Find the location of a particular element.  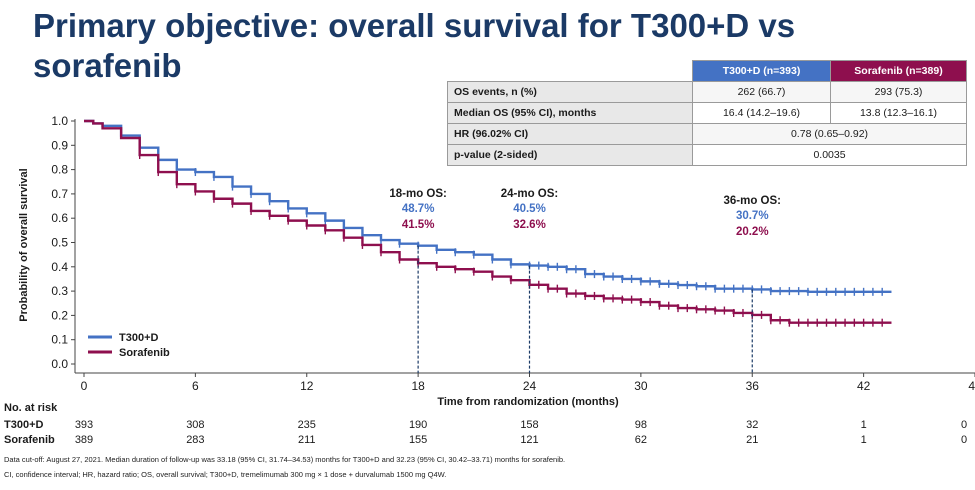

x-tick-label: 36 is located at coordinates (753, 386).